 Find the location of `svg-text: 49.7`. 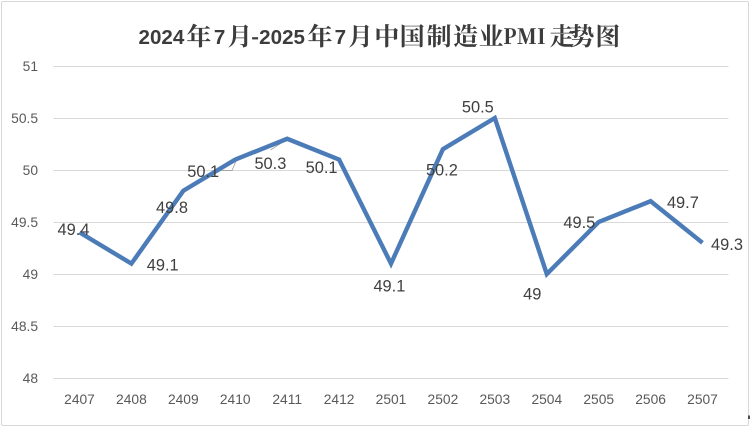

svg-text: 49.7 is located at coordinates (683, 203).